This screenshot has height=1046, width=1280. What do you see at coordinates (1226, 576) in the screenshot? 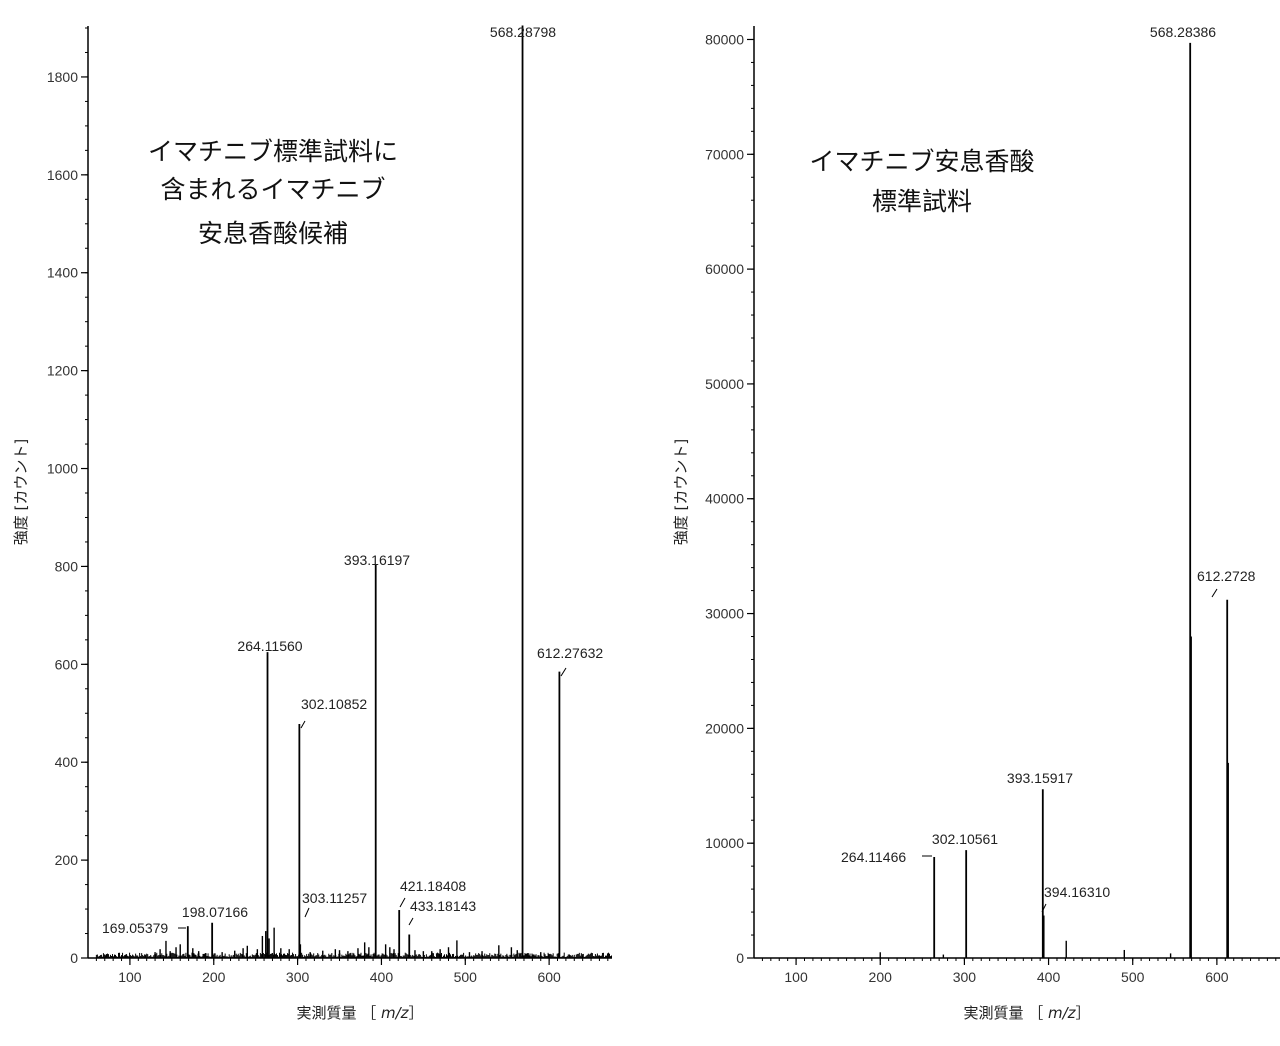
I see `peak-label: 612.2728` at bounding box center [1226, 576].